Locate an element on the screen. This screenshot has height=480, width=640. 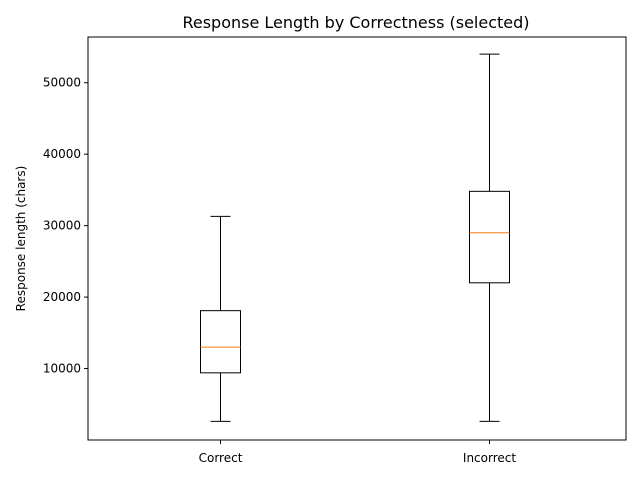
y-tick-label: 10000 is located at coordinates (62, 369).